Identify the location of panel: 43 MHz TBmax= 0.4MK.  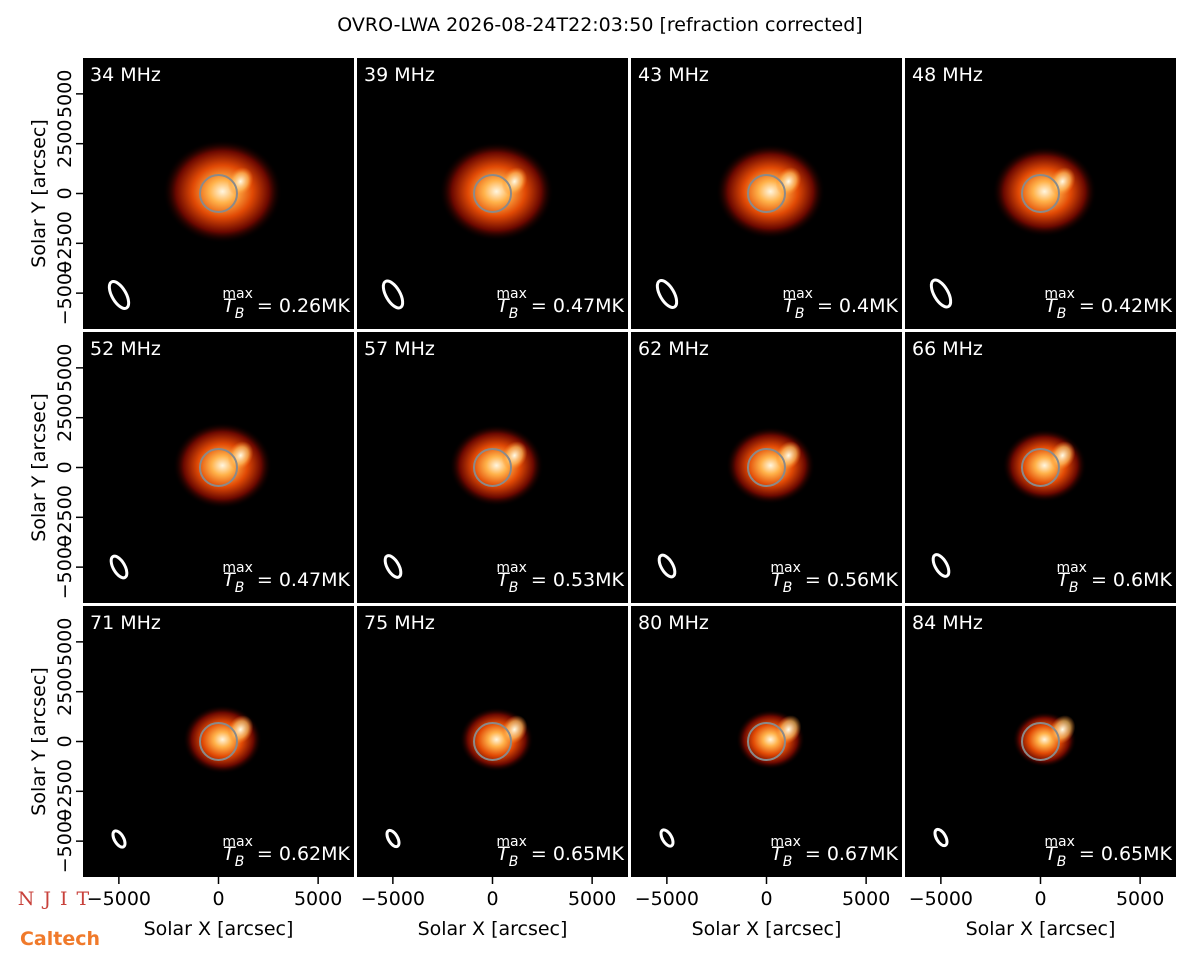
(766, 193).